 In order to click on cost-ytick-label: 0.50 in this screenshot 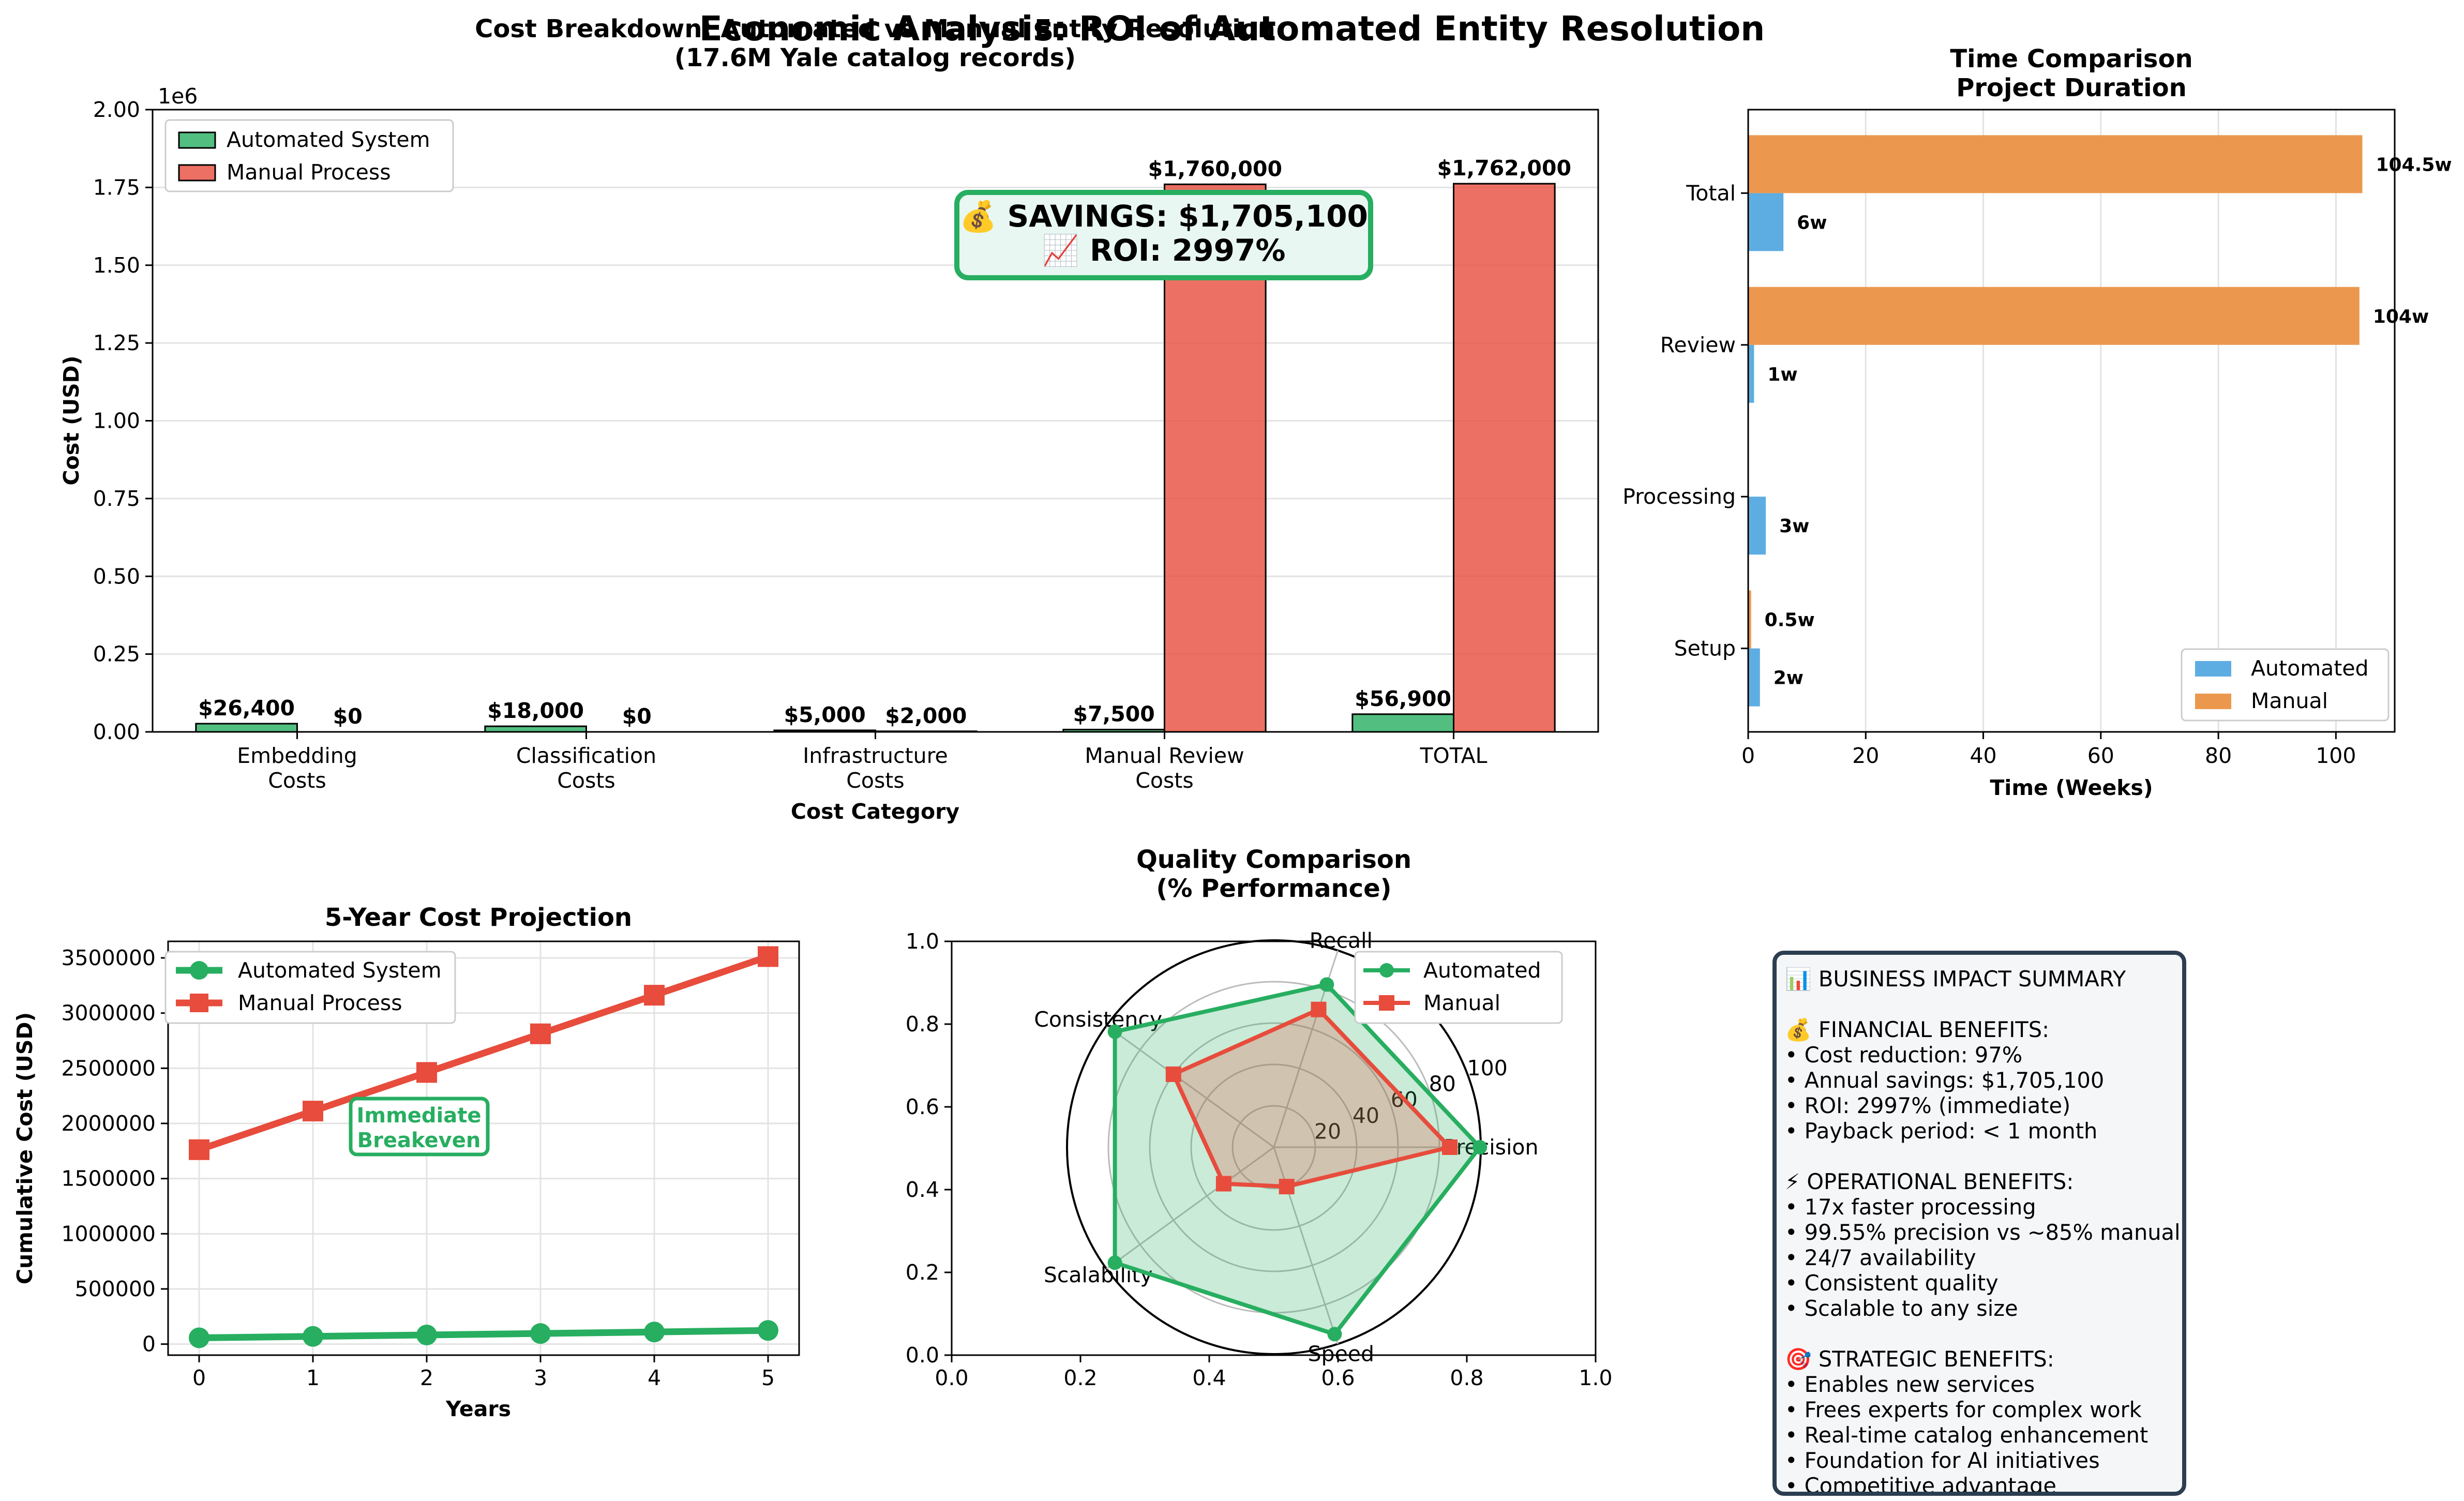, I will do `click(116, 576)`.